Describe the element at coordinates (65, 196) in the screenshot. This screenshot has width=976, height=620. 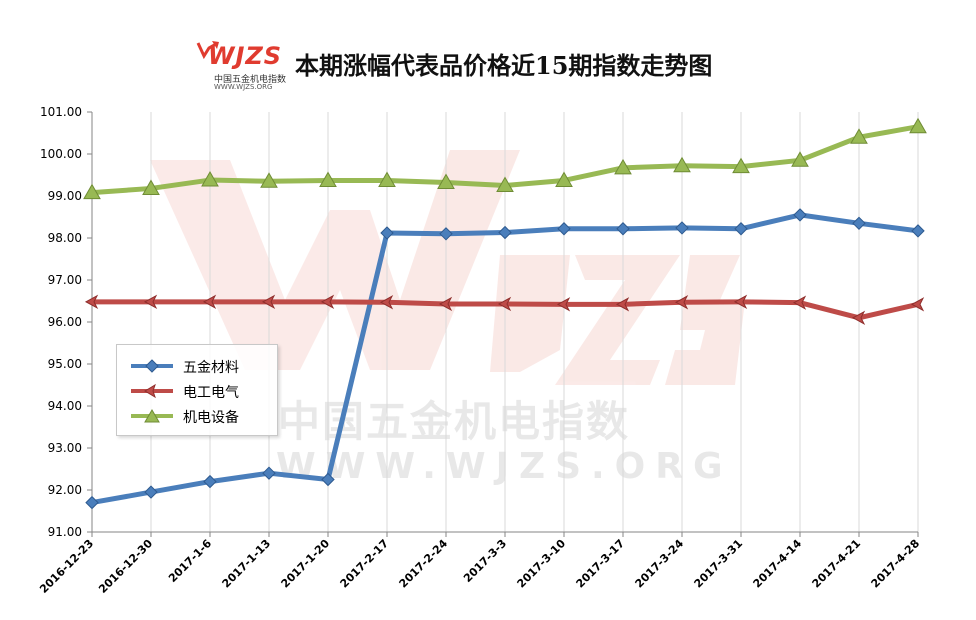
I see `y-tick-label: 99.00` at that location.